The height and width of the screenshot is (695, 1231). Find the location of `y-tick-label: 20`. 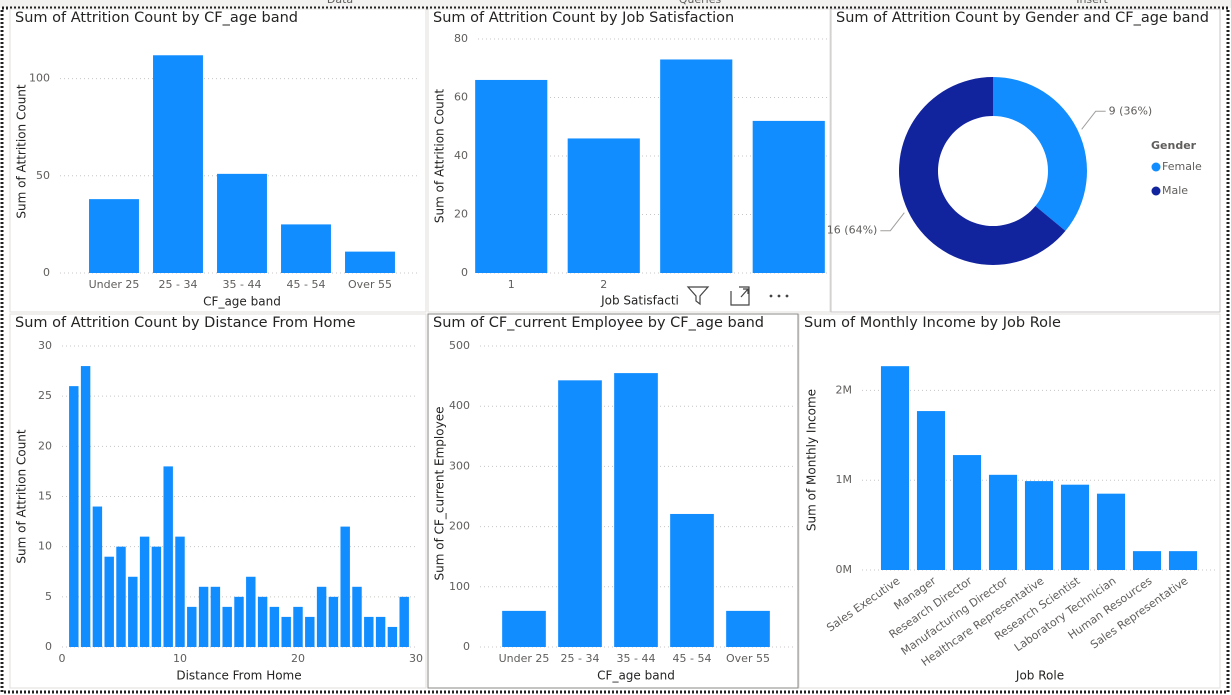

y-tick-label: 20 is located at coordinates (45, 445).